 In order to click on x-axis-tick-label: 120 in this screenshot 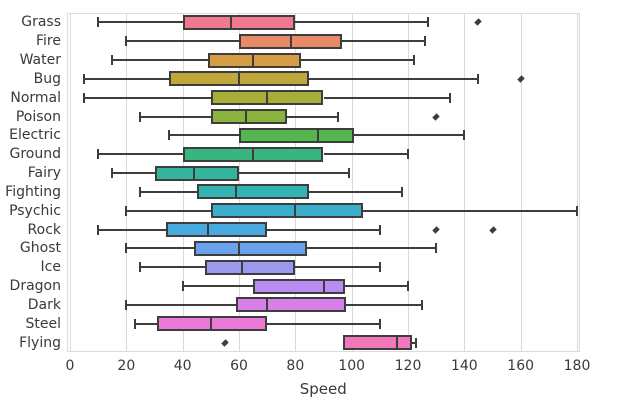, I will do `click(408, 366)`.